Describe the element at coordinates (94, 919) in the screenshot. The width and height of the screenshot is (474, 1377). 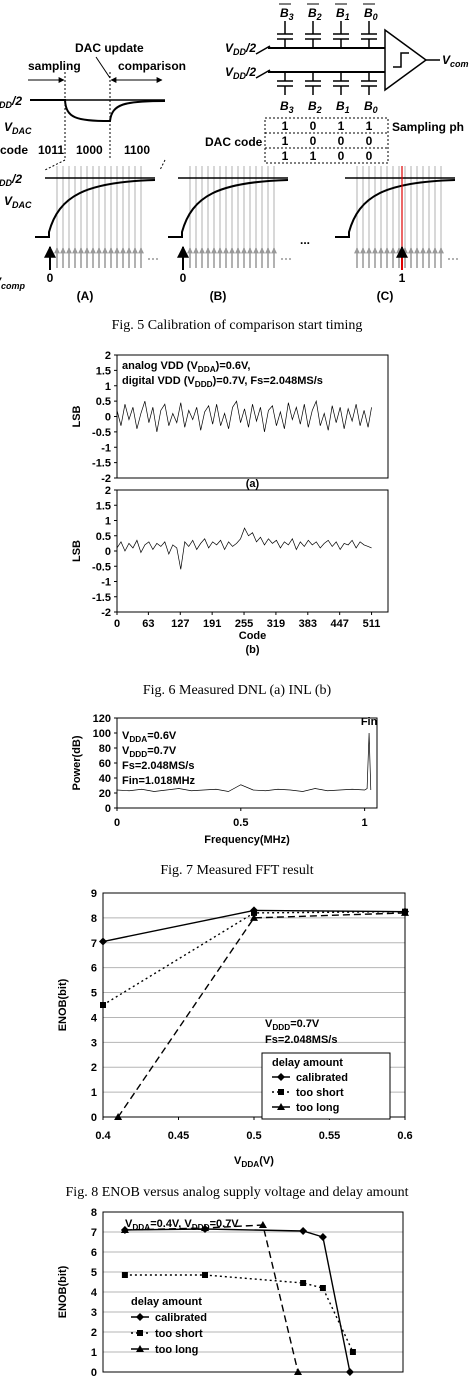
I see `y-tick-label: 8` at that location.